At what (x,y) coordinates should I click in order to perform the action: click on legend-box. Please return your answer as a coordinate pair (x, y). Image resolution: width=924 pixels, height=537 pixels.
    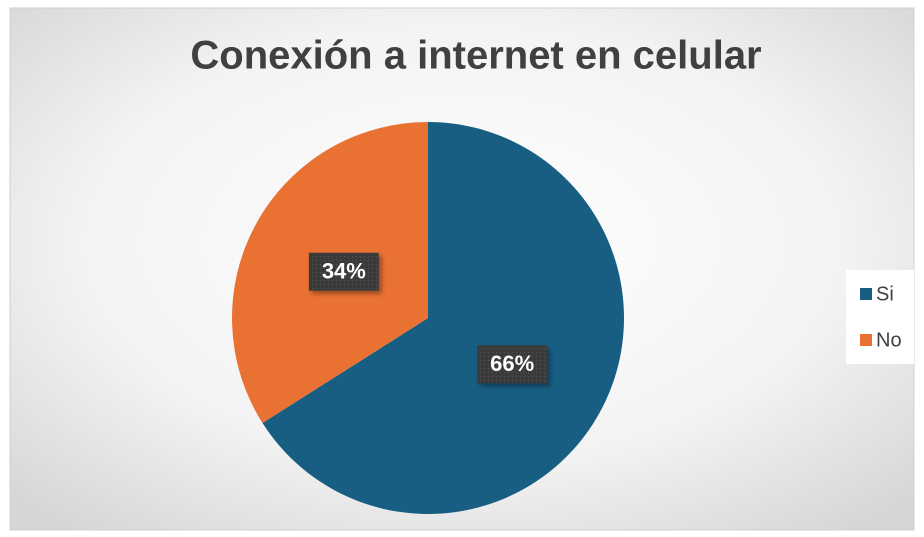
    Looking at the image, I should click on (880, 317).